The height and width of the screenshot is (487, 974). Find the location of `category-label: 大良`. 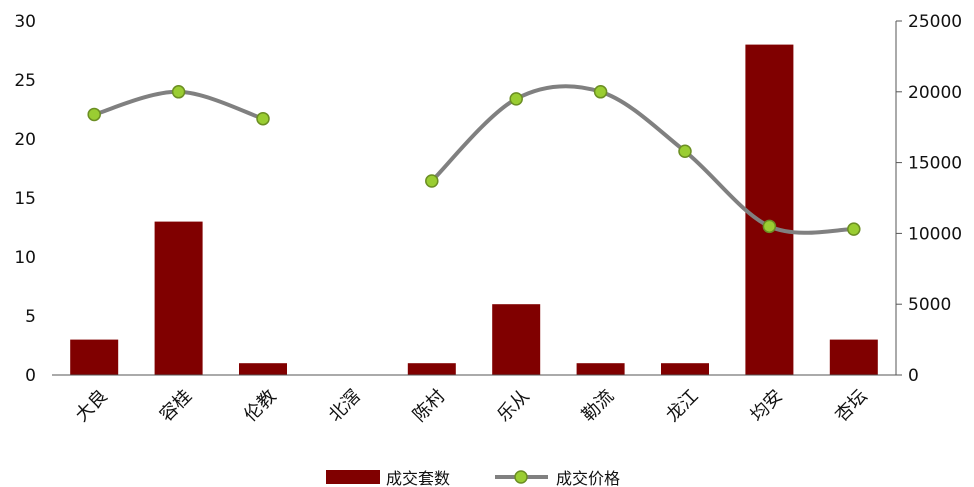

category-label: 大良 is located at coordinates (91, 406).